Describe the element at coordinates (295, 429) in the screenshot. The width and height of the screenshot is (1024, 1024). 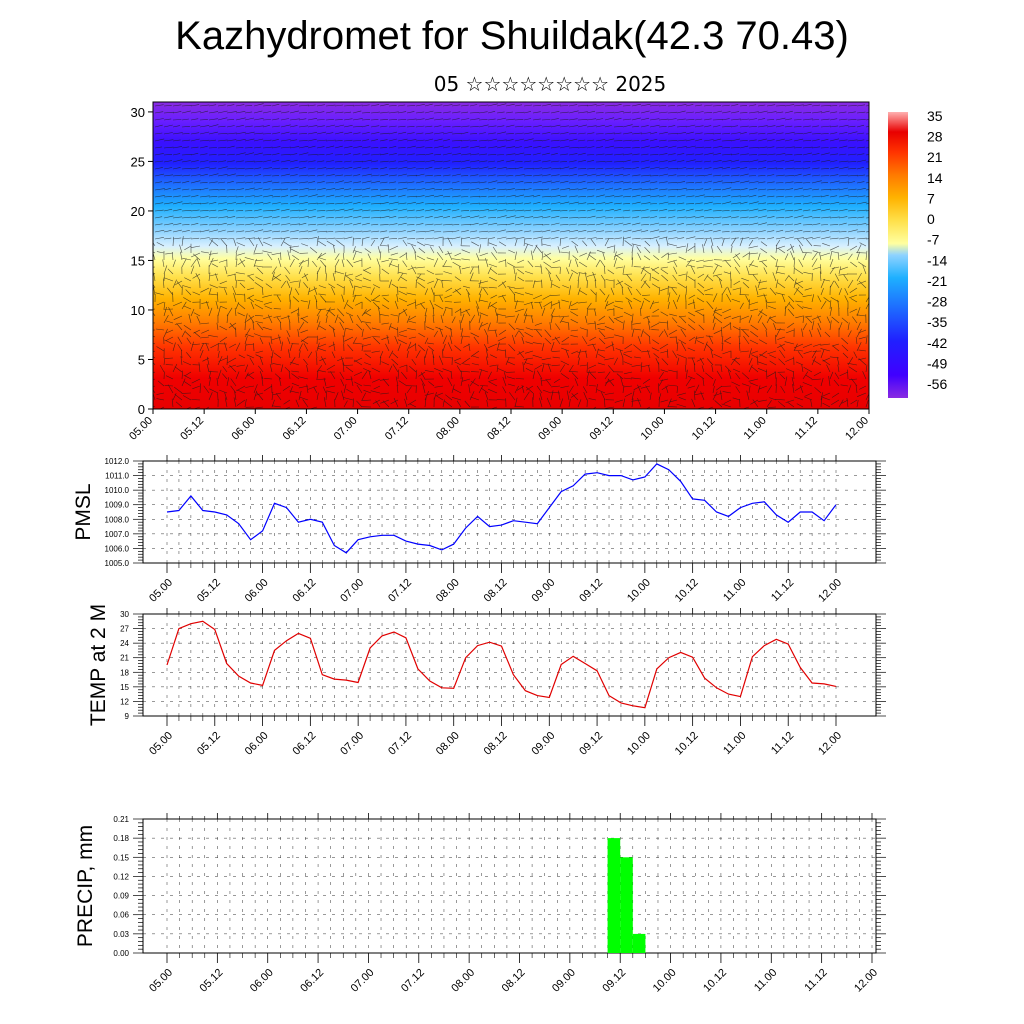
I see `x-tick-label: 06.12` at that location.